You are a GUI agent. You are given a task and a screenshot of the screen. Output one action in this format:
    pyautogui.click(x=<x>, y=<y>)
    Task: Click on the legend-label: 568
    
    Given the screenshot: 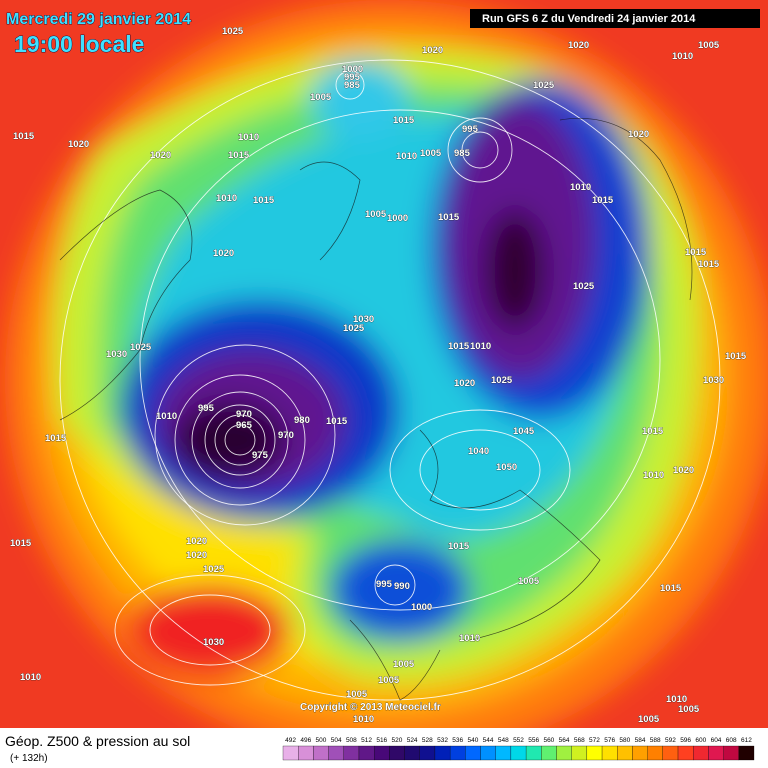 What is the action you would take?
    pyautogui.click(x=579, y=740)
    